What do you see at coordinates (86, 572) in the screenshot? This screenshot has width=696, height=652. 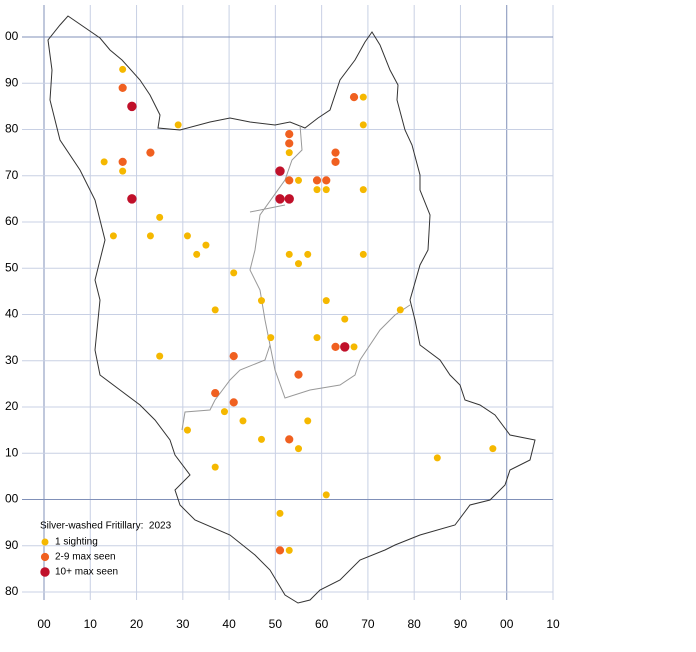 I see `legend-label: 10+ max seen` at bounding box center [86, 572].